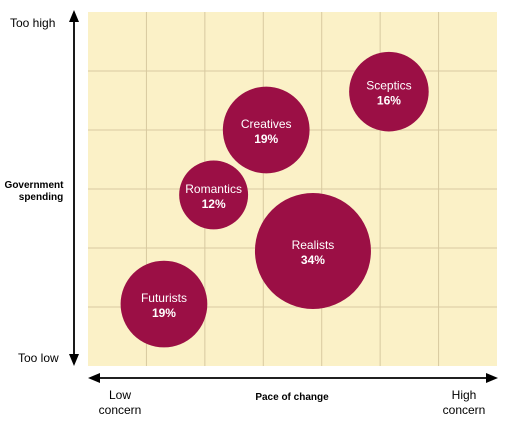 The height and width of the screenshot is (427, 518). I want to click on bubble-label: Realists, so click(313, 245).